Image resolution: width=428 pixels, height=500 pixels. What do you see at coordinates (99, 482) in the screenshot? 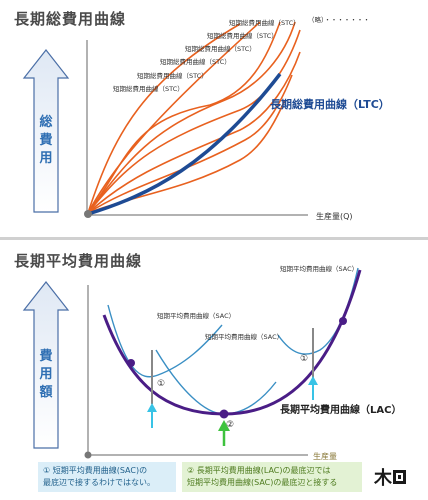
I see `note1-line2: 最底辺で接するわけではない。` at bounding box center [99, 482].